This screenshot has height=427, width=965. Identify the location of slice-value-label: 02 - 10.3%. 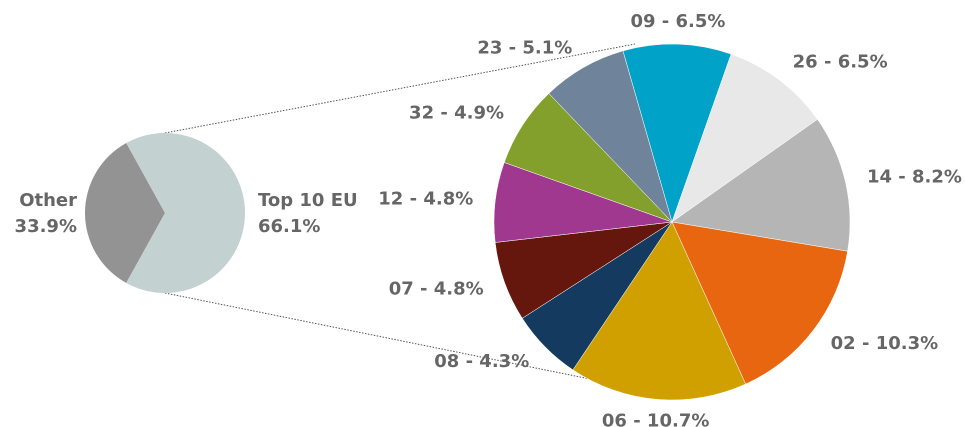
(885, 343).